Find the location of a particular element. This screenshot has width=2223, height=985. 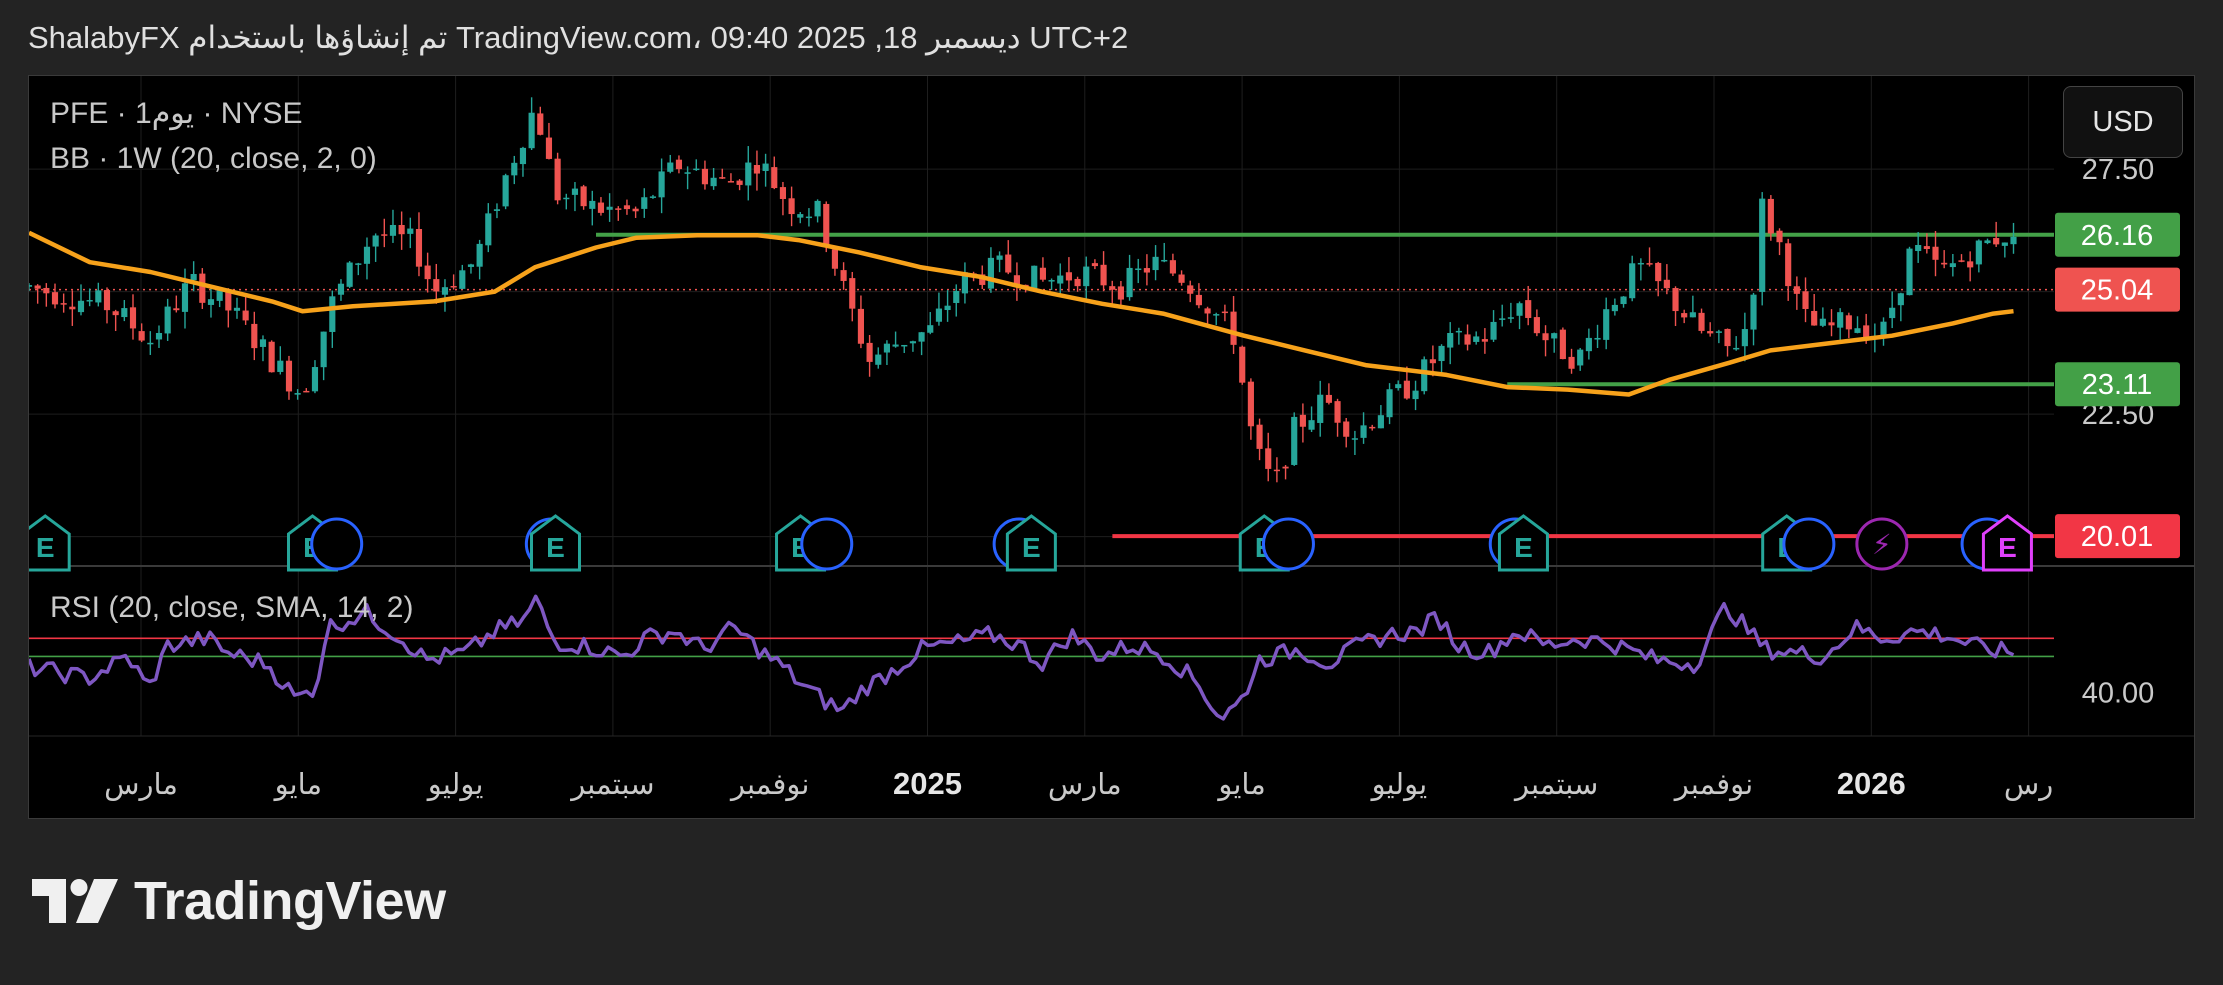

currency-button: USD is located at coordinates (2123, 122).